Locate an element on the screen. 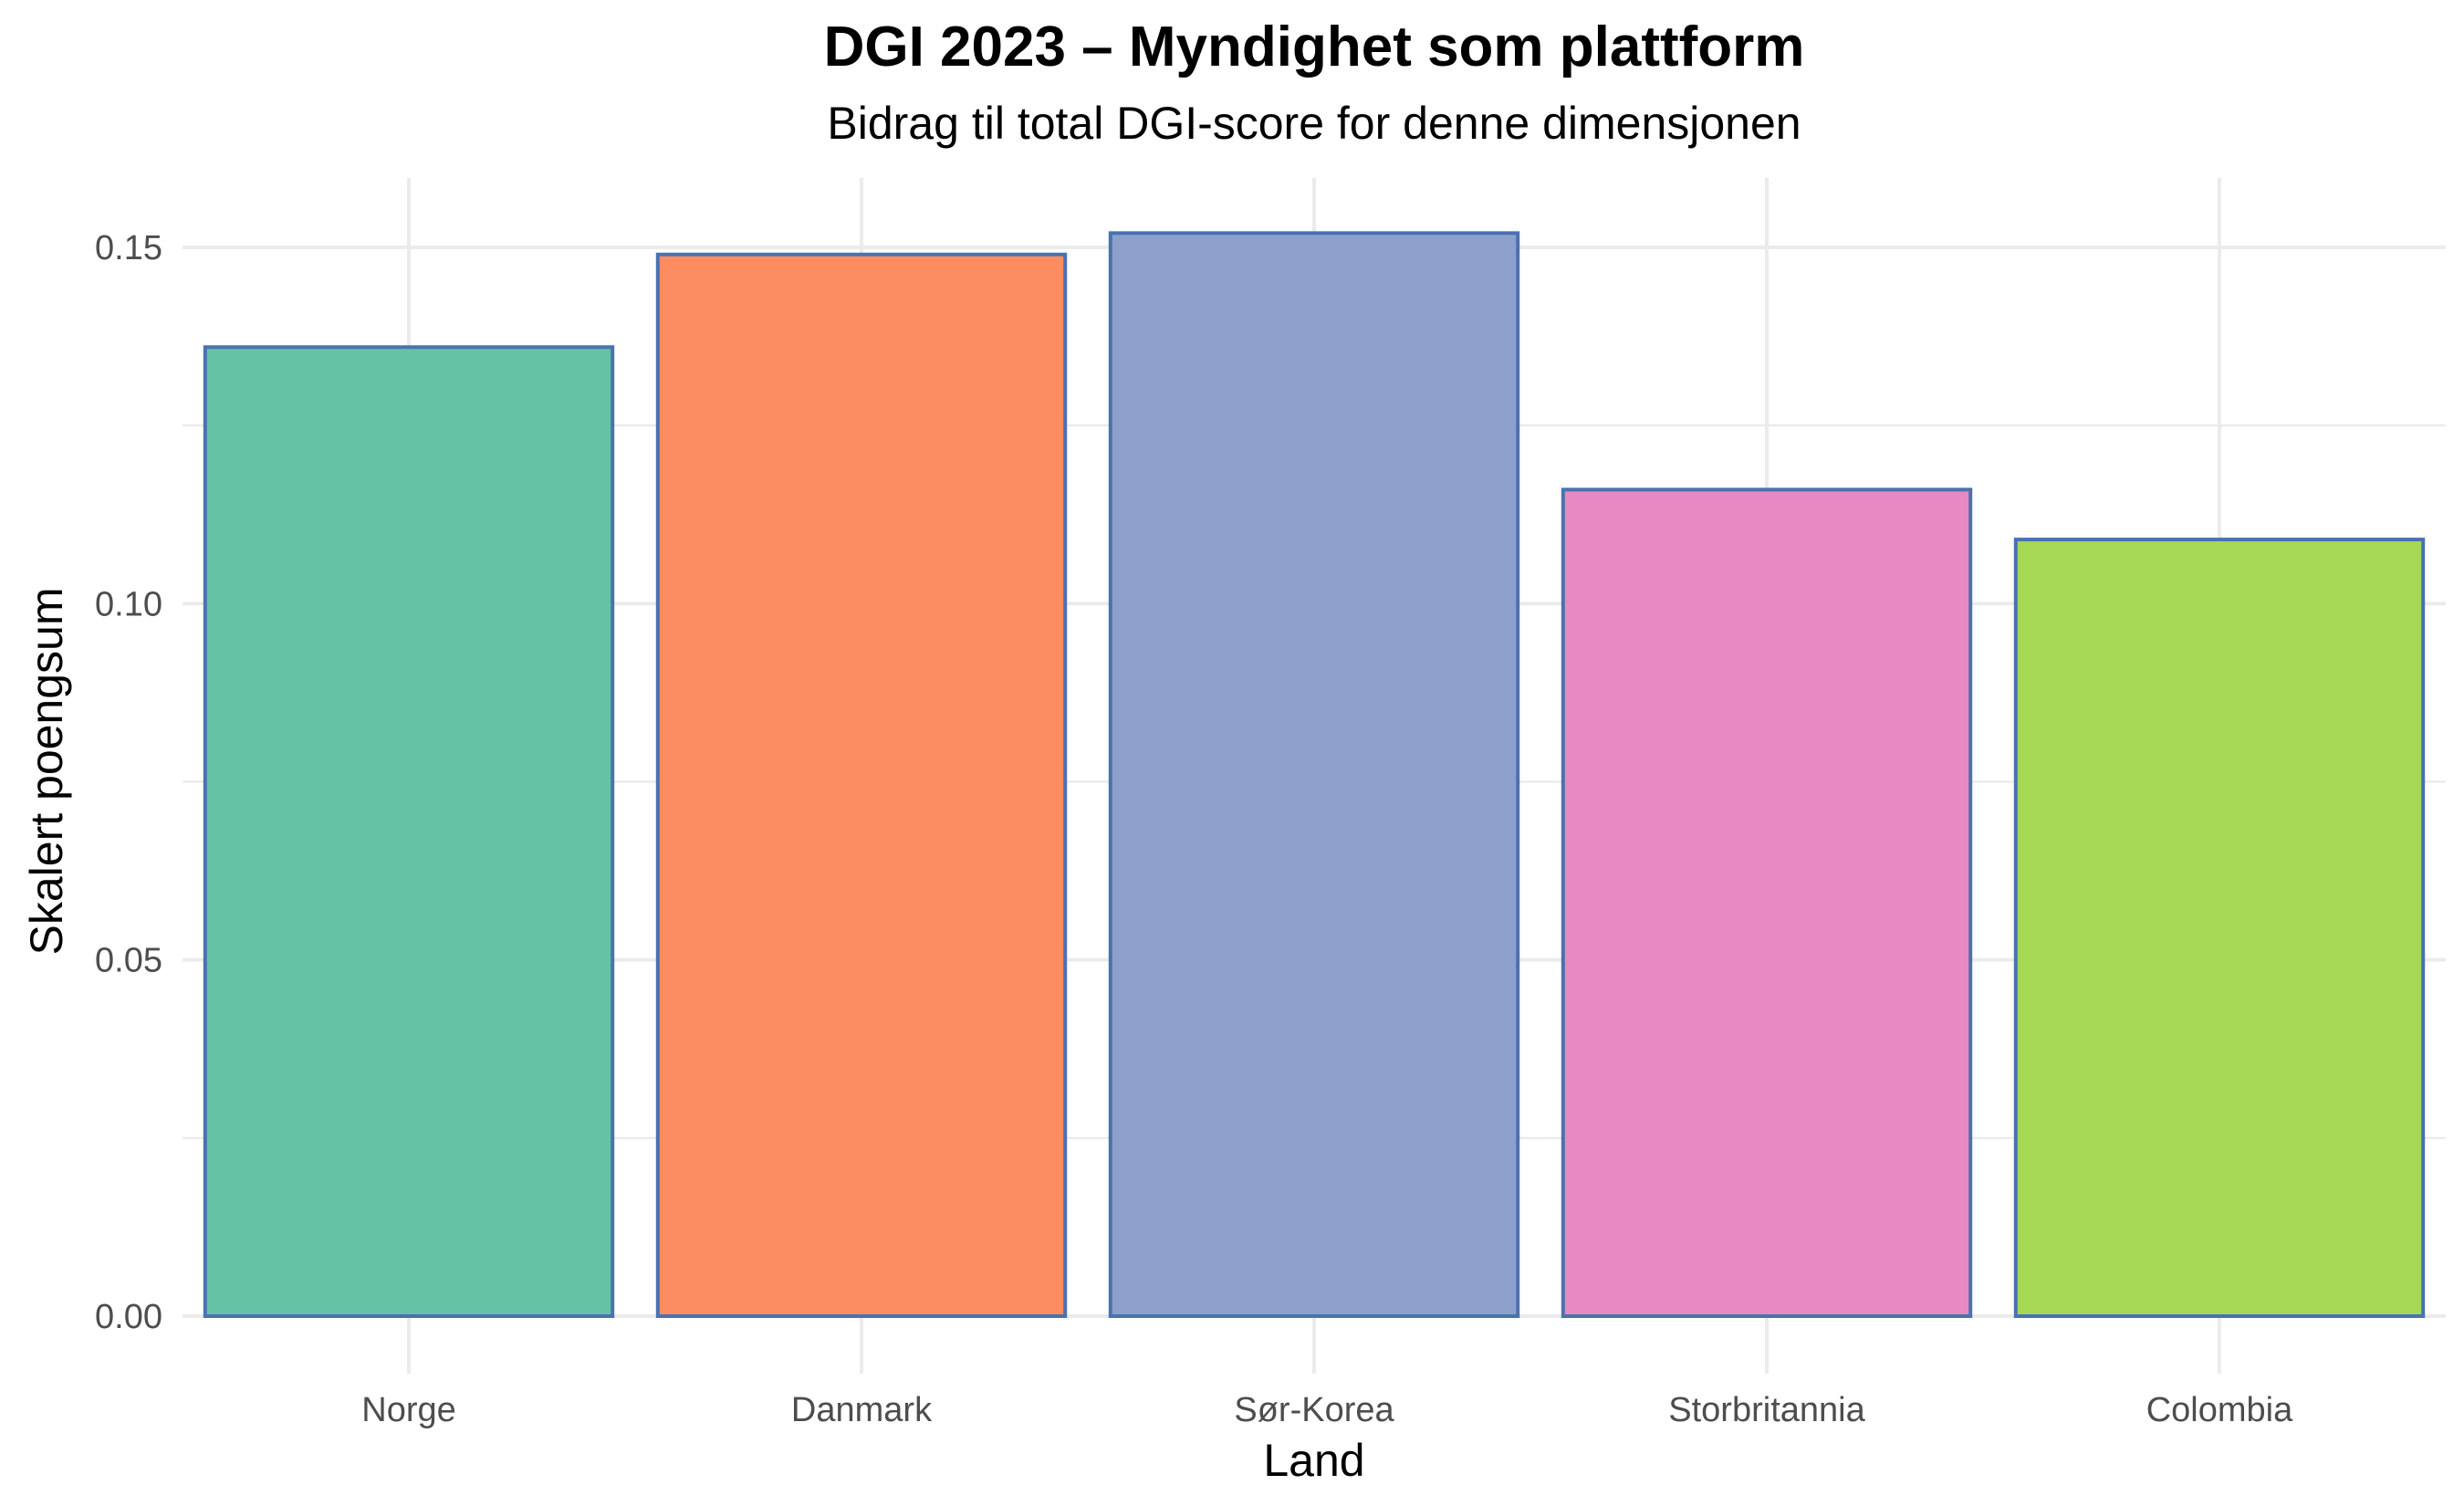 The width and height of the screenshot is (2464, 1506). y-axis-title: Skalert poengsum is located at coordinates (46, 771).